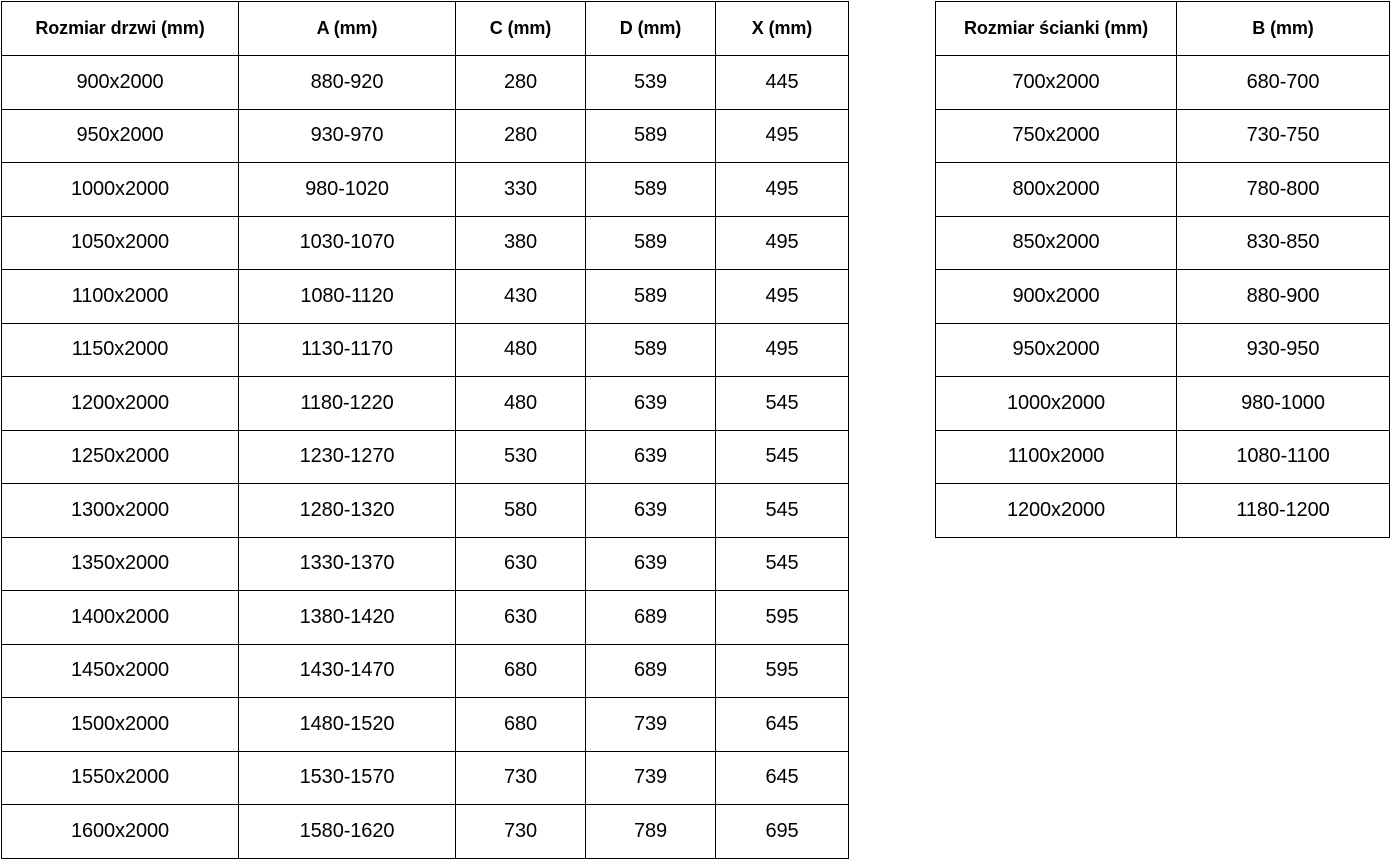 This screenshot has height=865, width=1390. I want to click on table-row: 900x2000 880-900, so click(1162, 296).